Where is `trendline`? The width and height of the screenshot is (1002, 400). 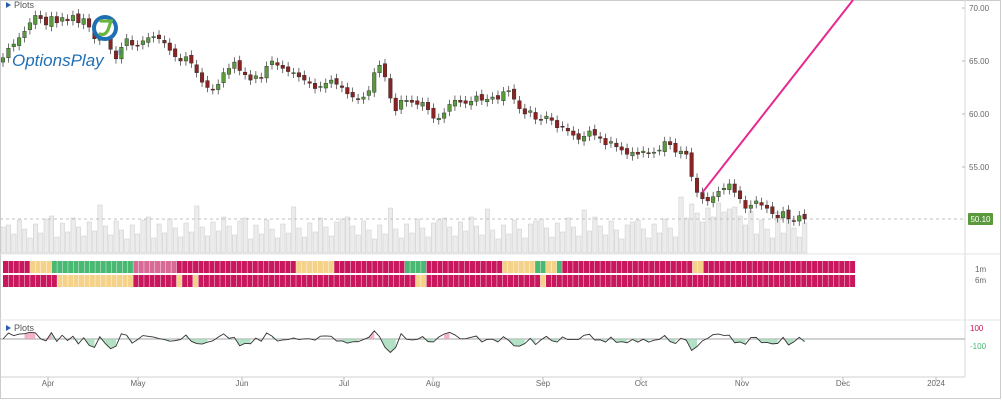
trendline is located at coordinates (777, 97).